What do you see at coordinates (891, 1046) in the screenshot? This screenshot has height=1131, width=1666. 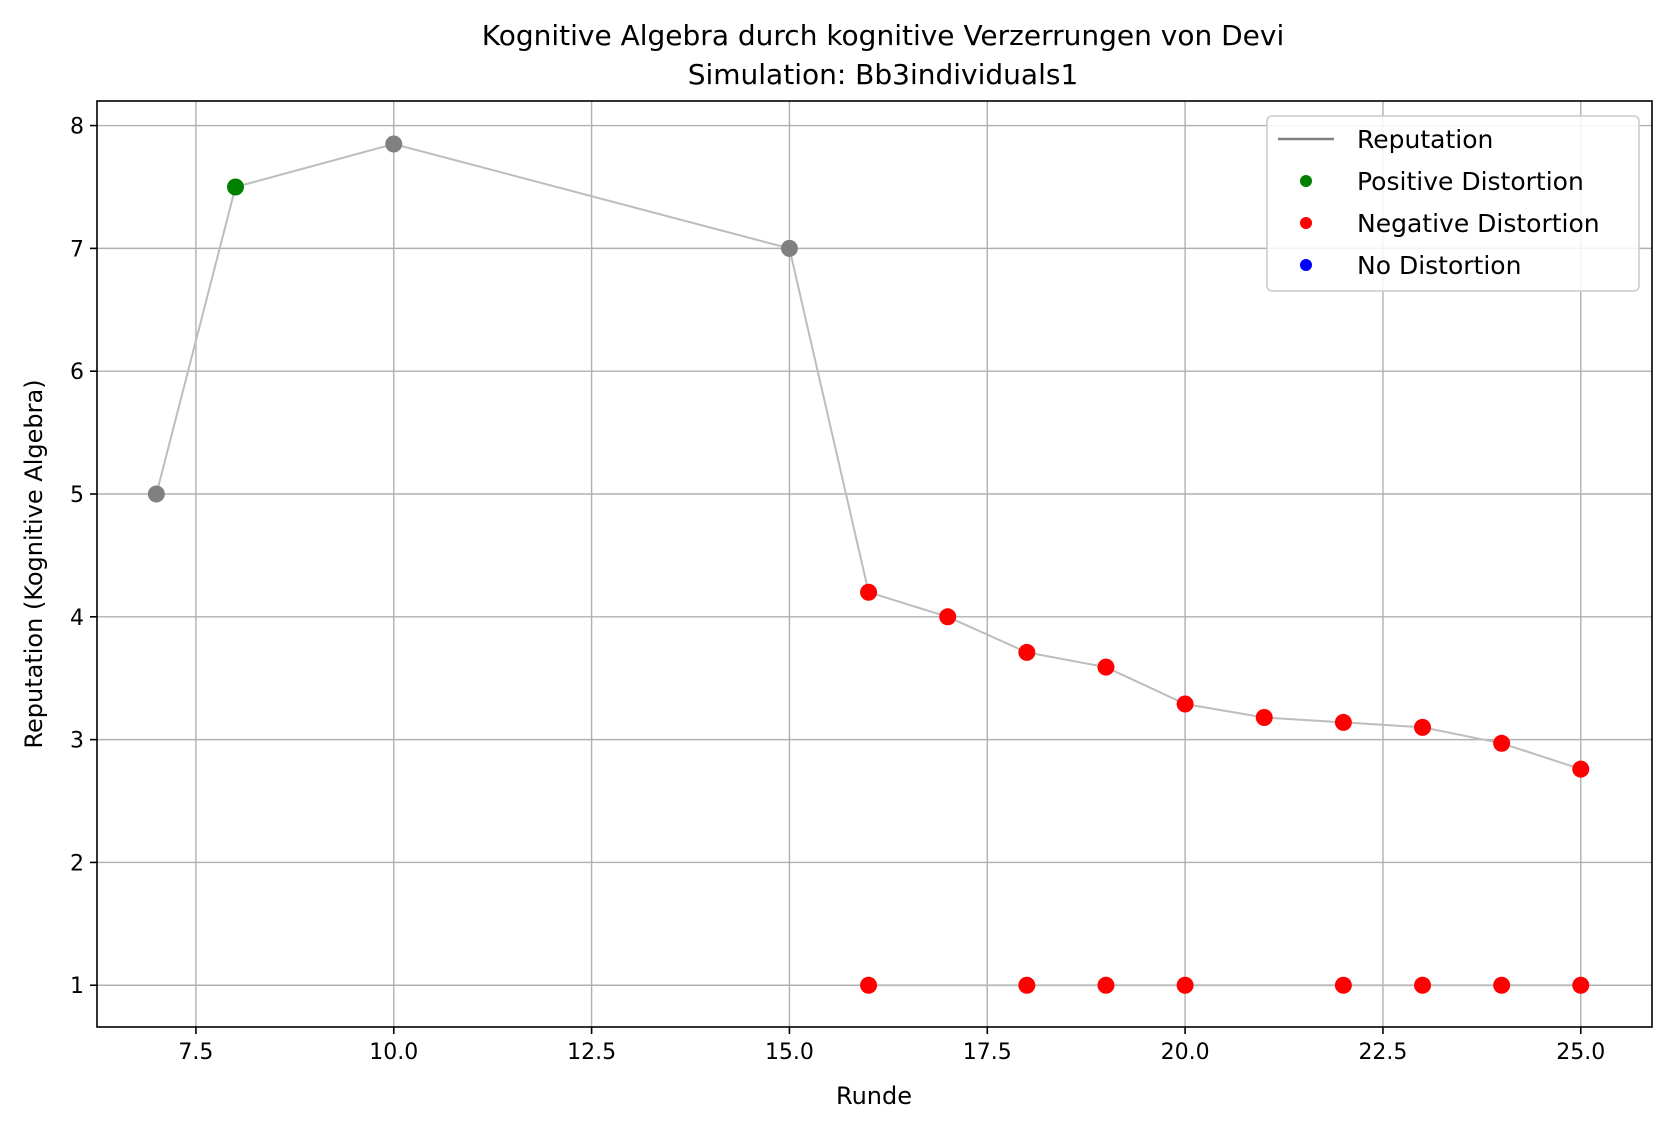 I see `x-axis-ticks: 7.5 10.0 12.5 15.0 17.5 20.0 22.5 25.0` at bounding box center [891, 1046].